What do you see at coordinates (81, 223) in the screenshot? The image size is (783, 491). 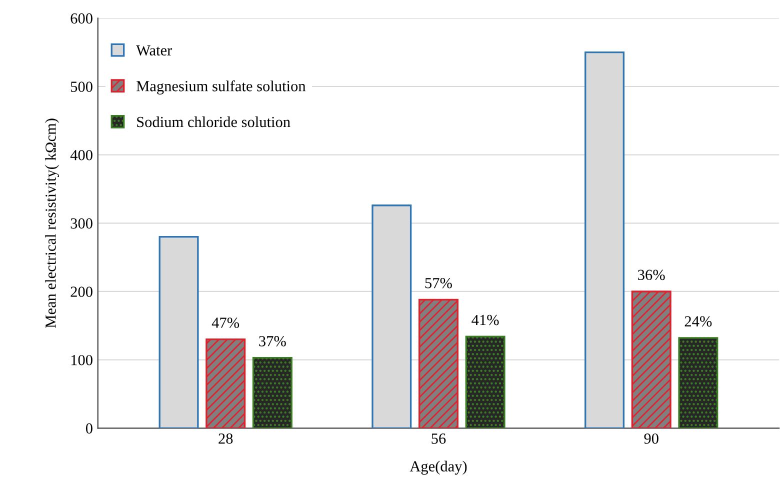 I see `y-tick-label: 300` at bounding box center [81, 223].